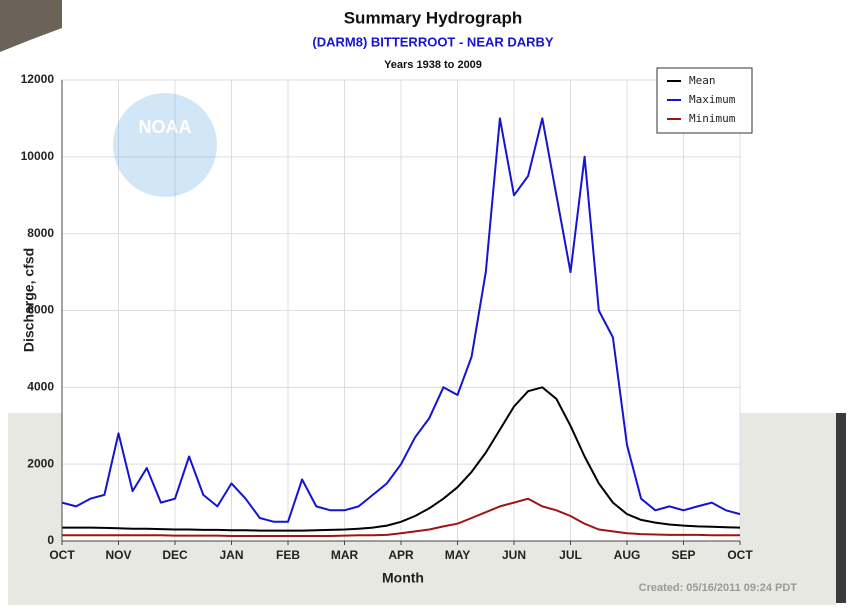  What do you see at coordinates (401, 555) in the screenshot?
I see `x-tick-label: APR` at bounding box center [401, 555].